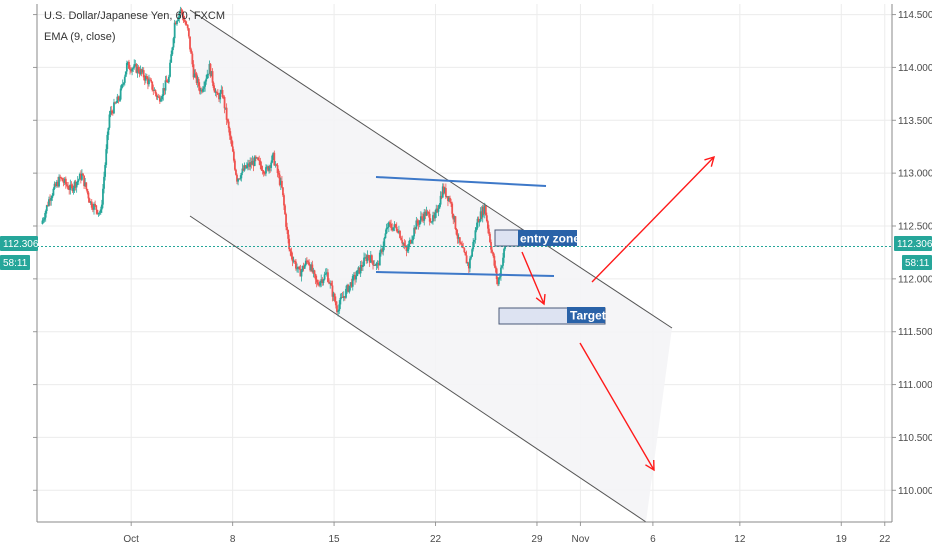 This screenshot has width=932, height=550. I want to click on range-bottom-line, so click(465, 274).